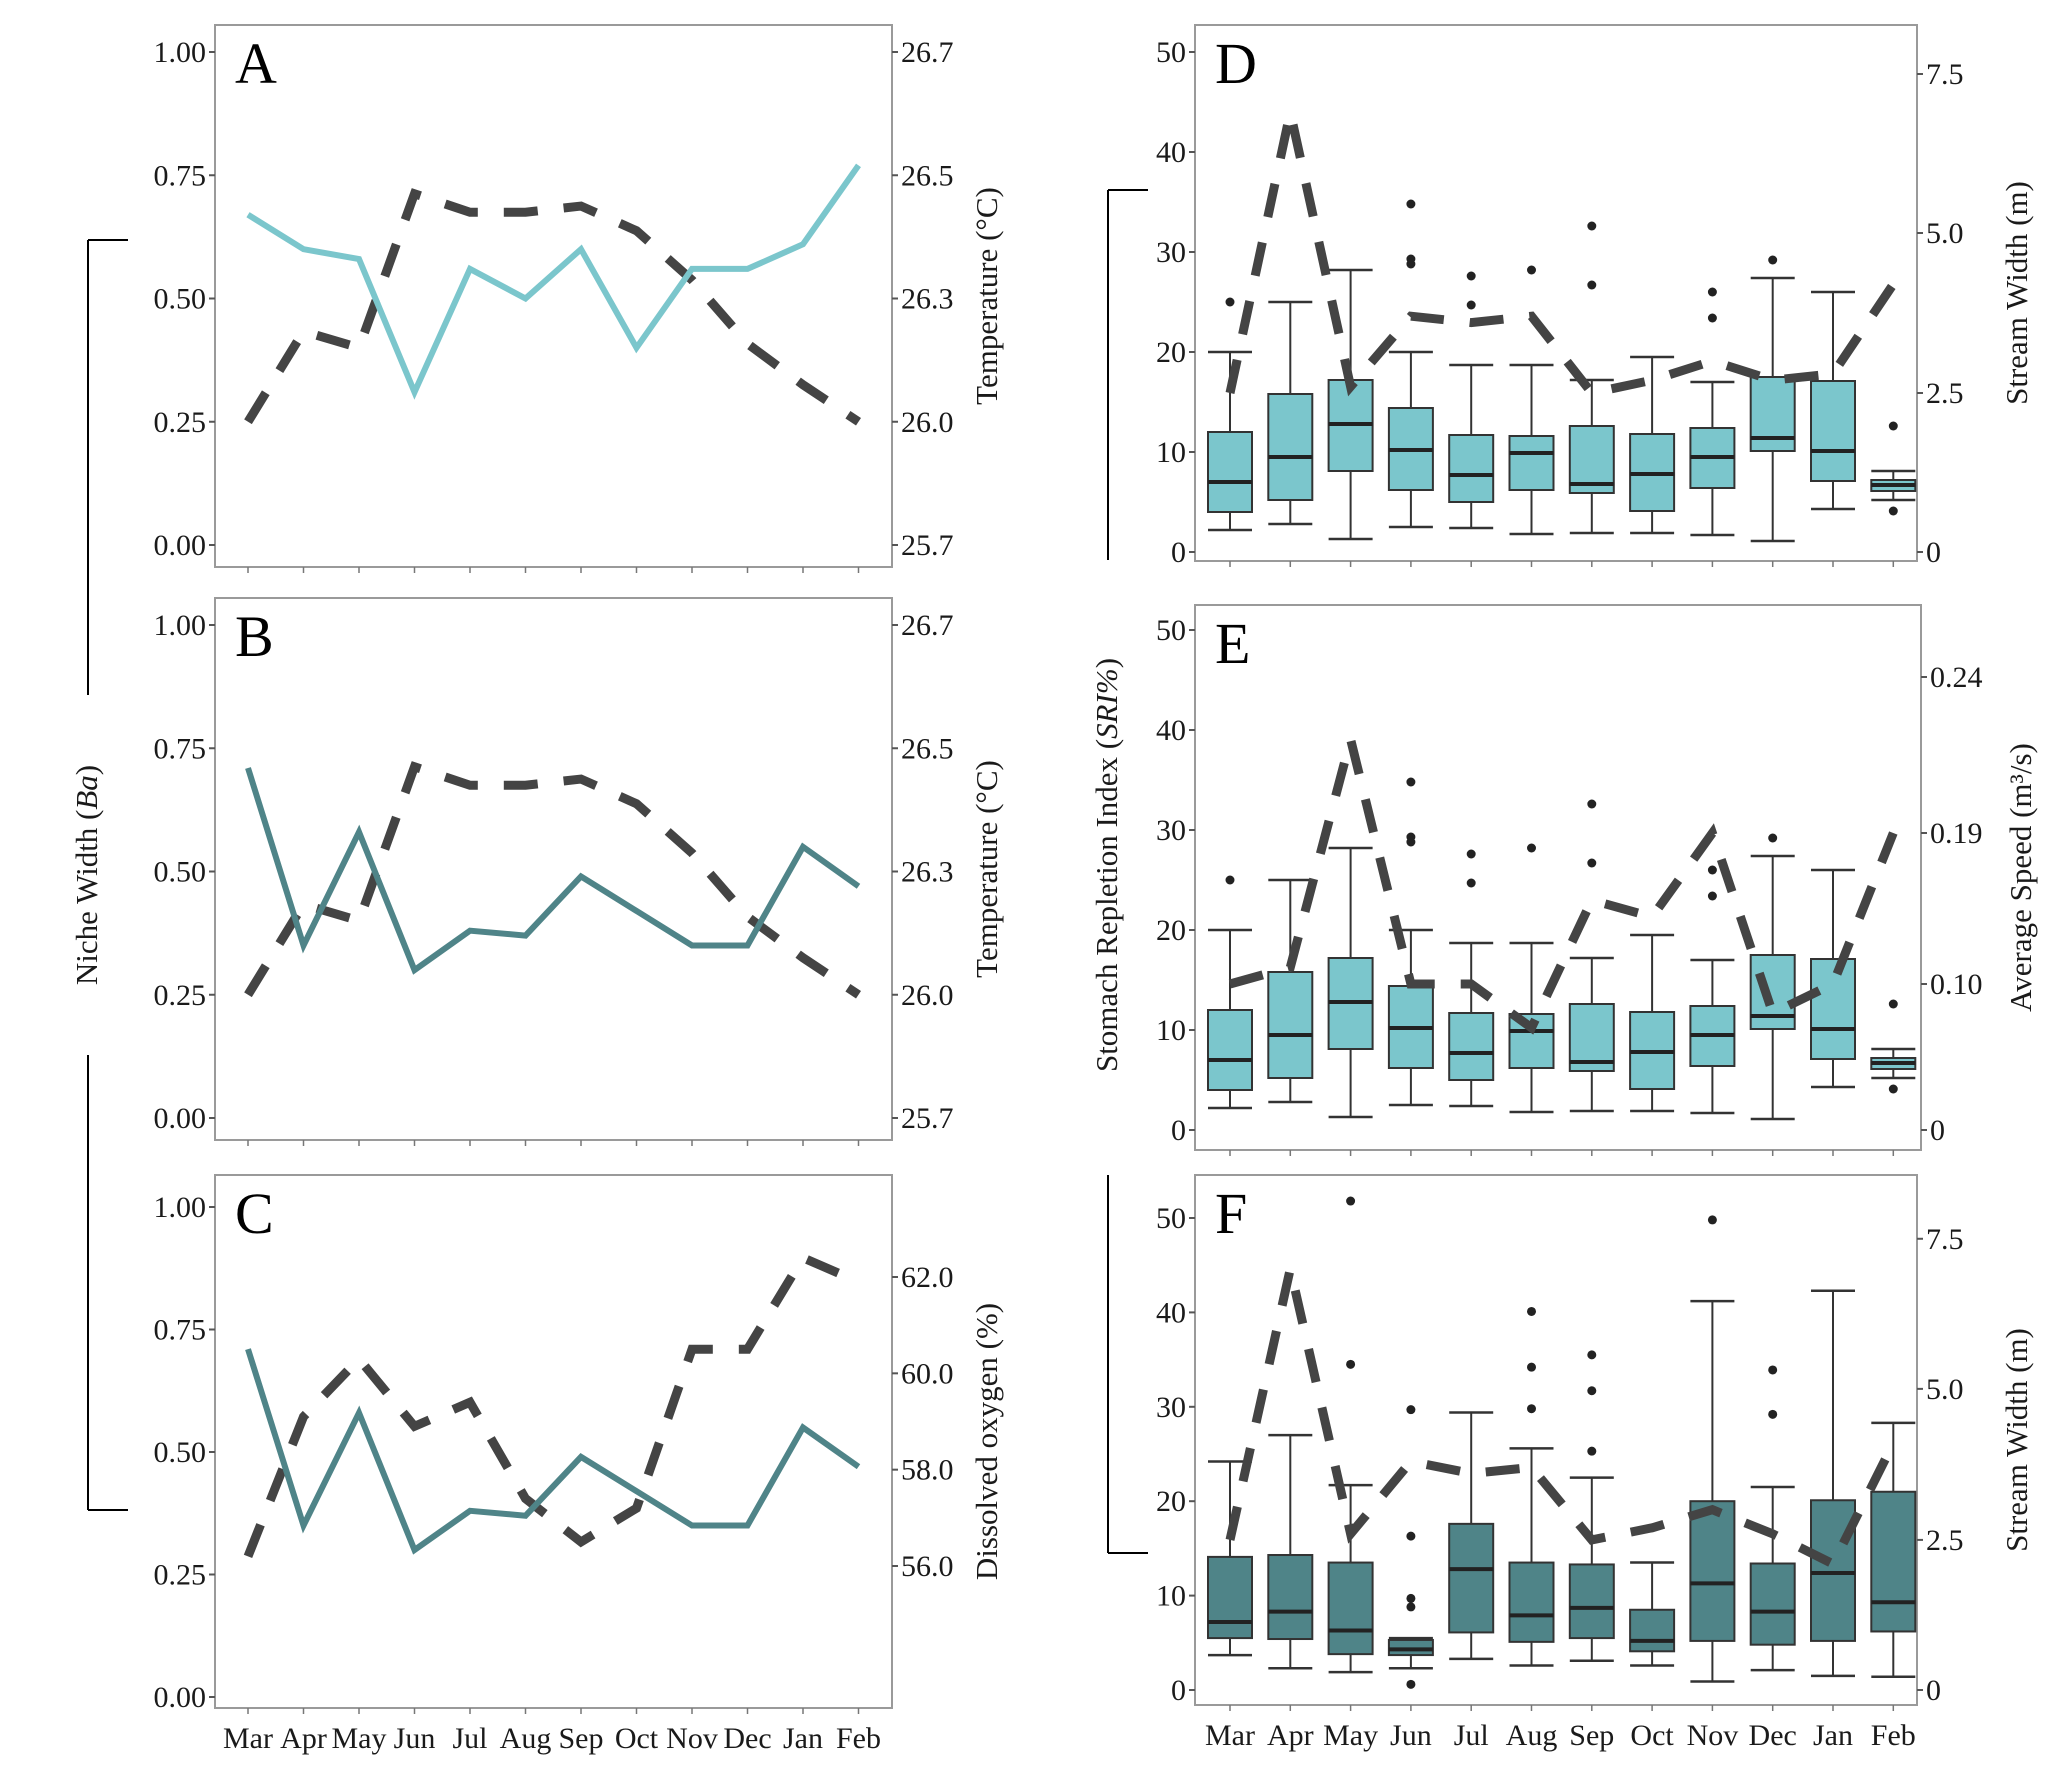 The height and width of the screenshot is (1772, 2067). Describe the element at coordinates (927, 625) in the screenshot. I see `right-tick-label: 26.7` at that location.